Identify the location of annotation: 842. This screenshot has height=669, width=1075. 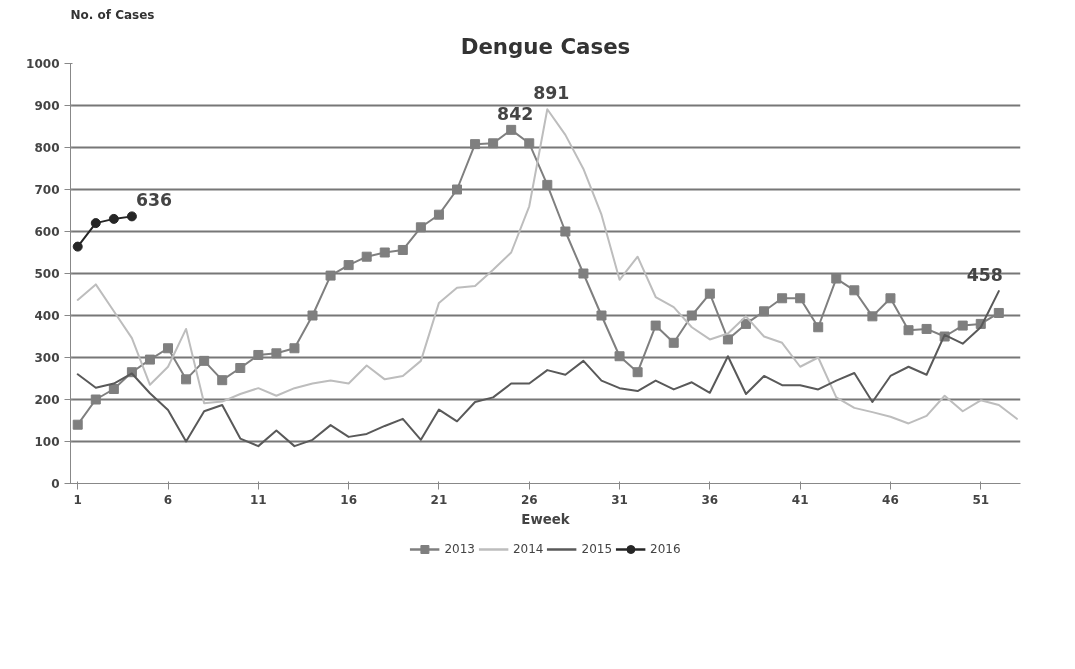
(515, 113).